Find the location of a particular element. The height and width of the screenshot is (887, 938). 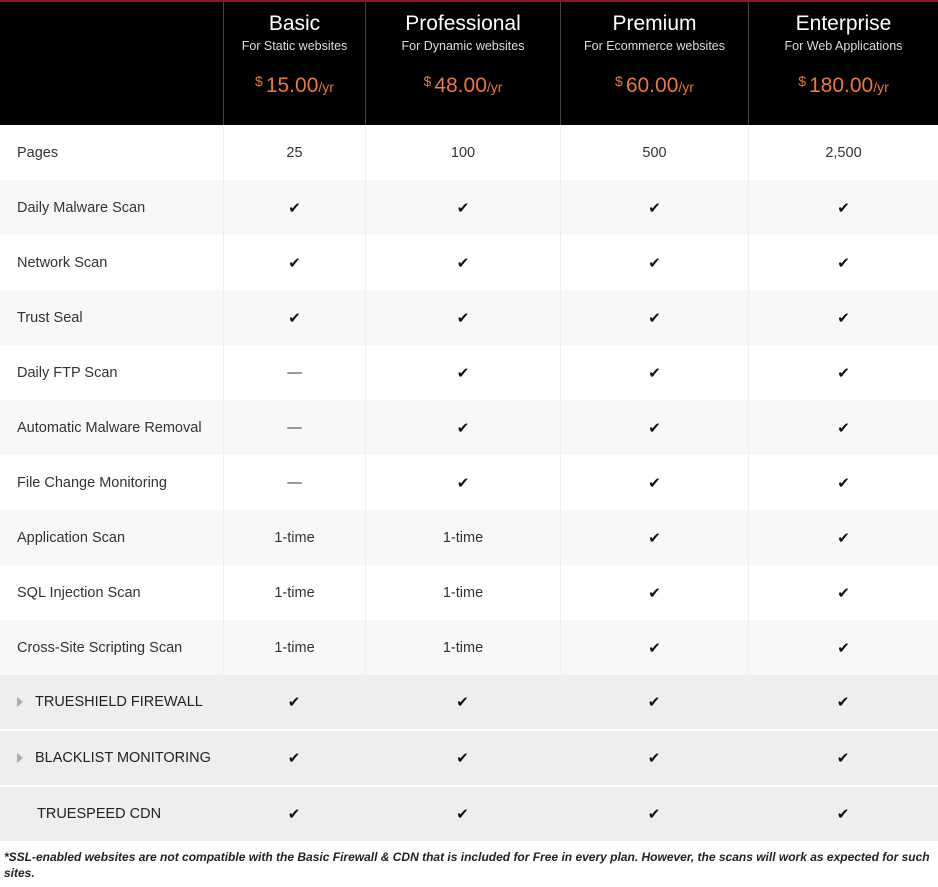

feature-label: BLACKLIST MONITORING is located at coordinates (111, 758).